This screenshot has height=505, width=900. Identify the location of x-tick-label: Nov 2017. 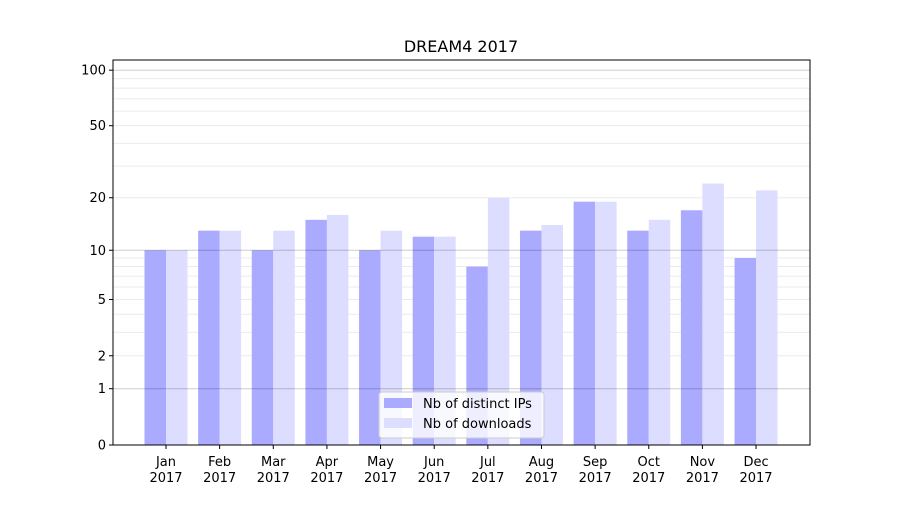
(702, 470).